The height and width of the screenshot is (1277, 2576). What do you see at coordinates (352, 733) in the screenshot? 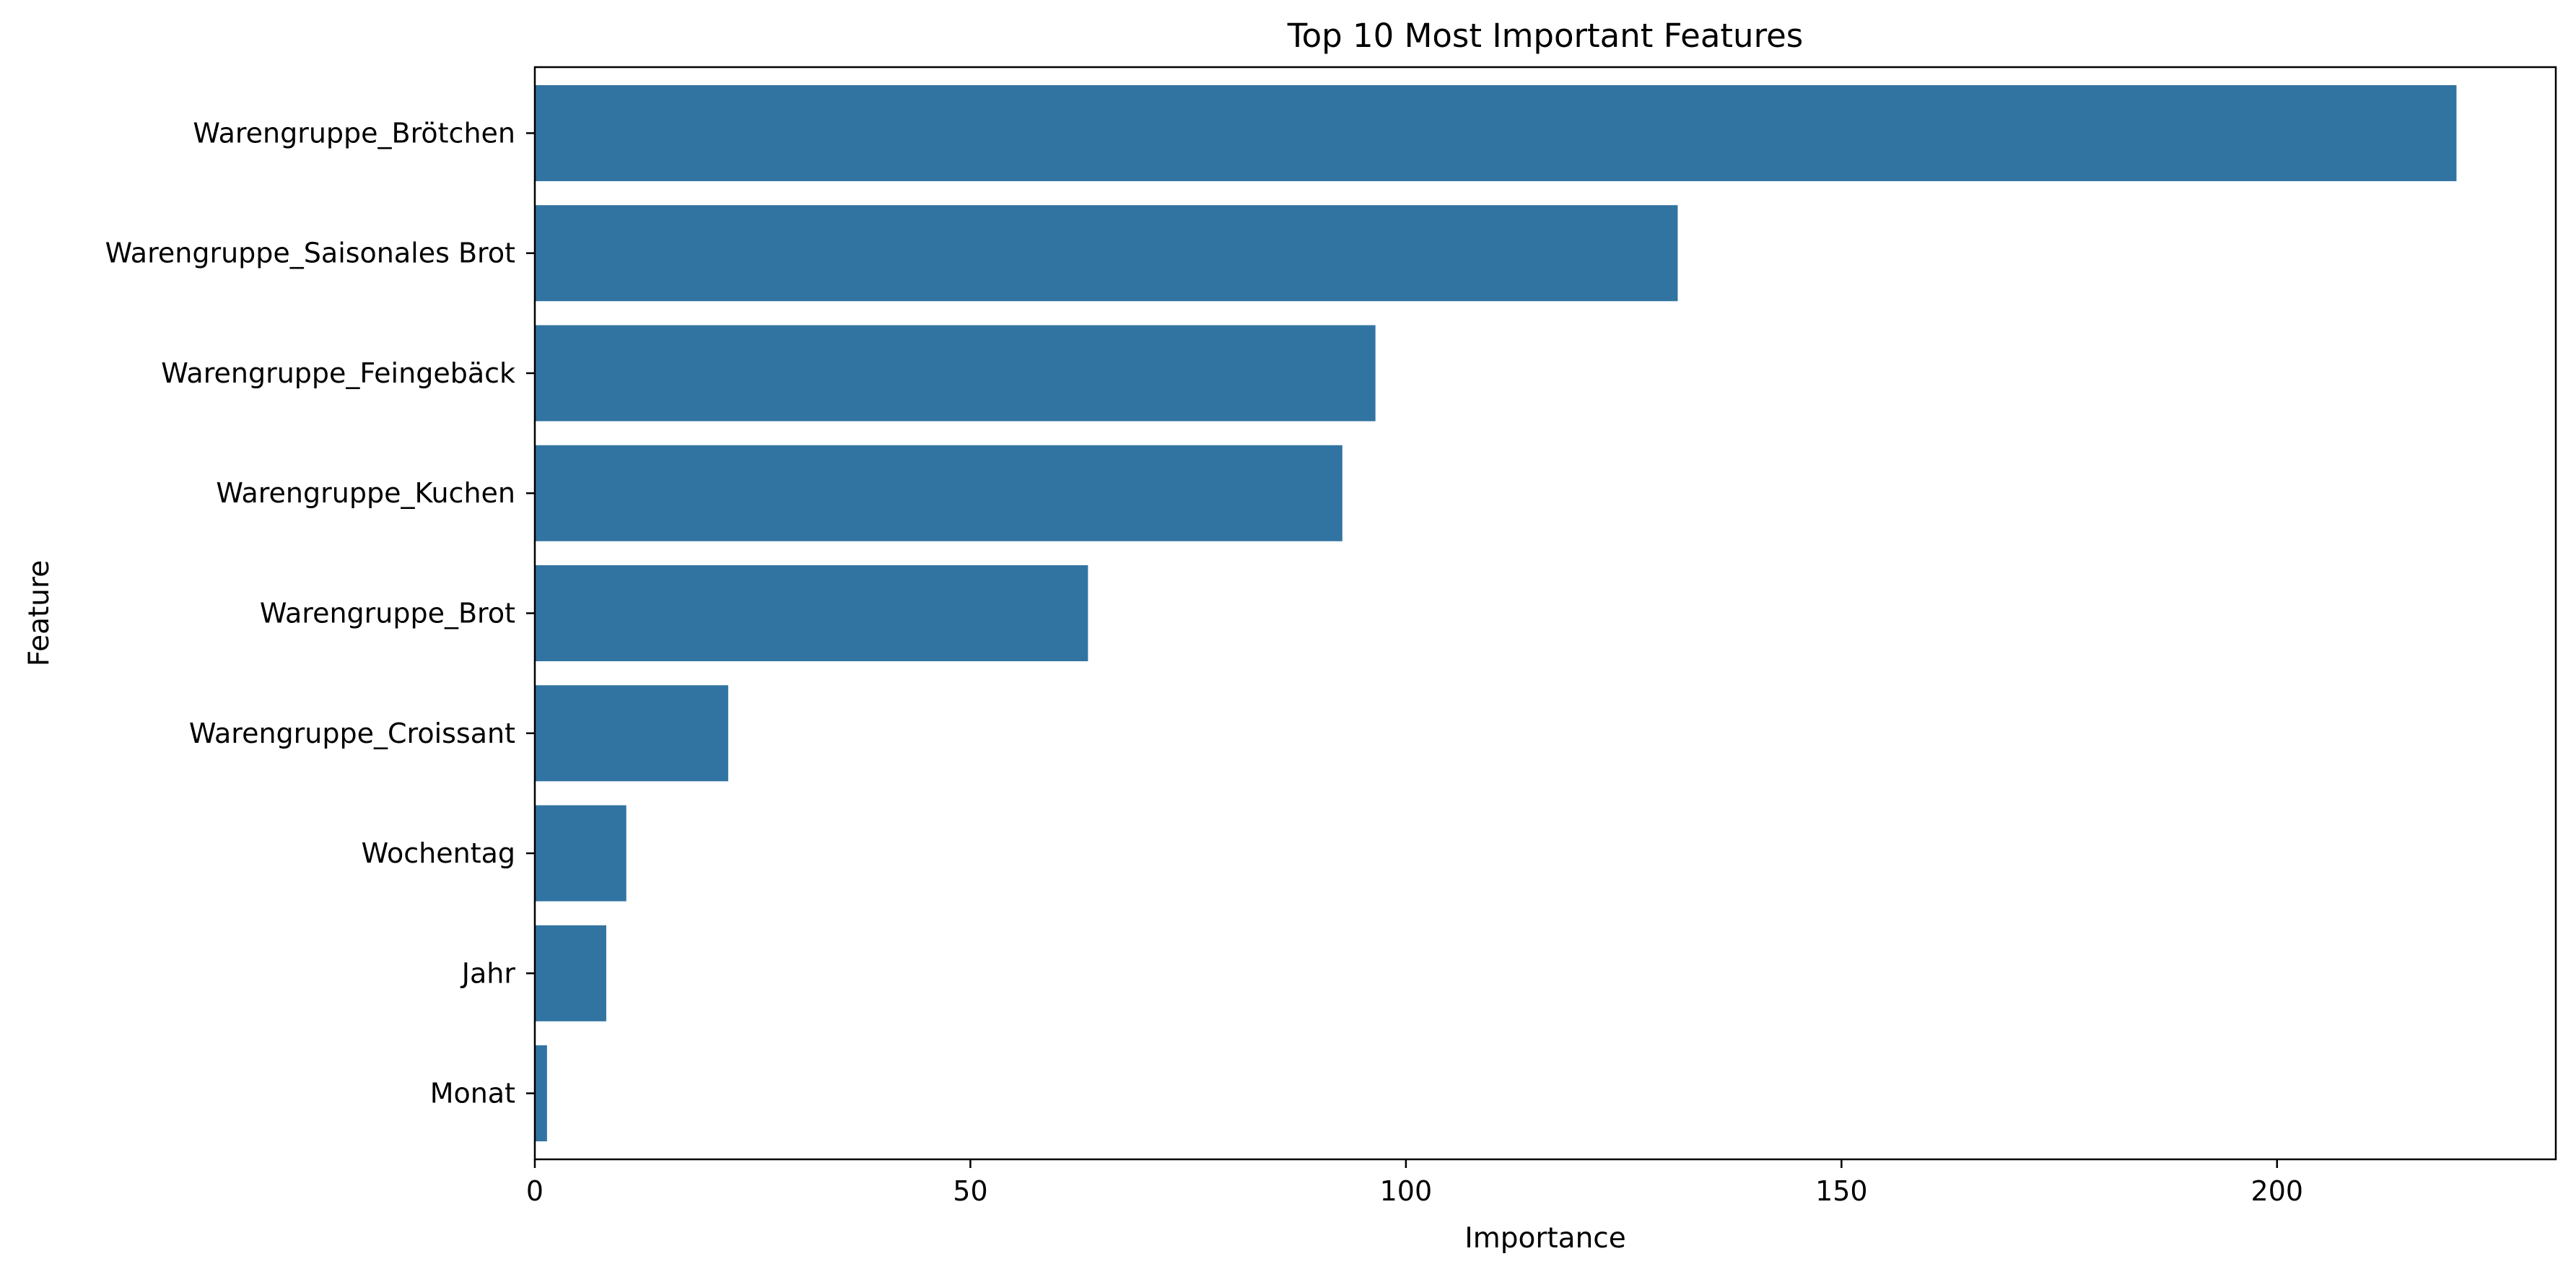
I see `y-tick-label: Warengruppe_Croissant` at bounding box center [352, 733].